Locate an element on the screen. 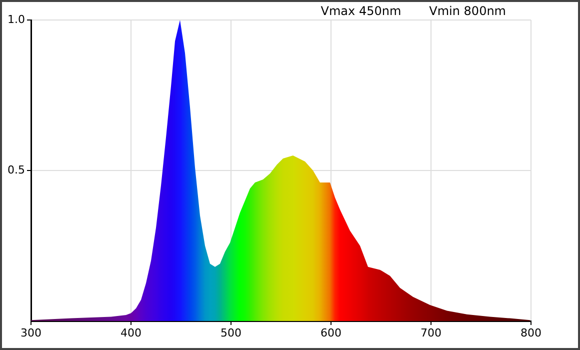 The height and width of the screenshot is (350, 580). text: Vmax 450nm is located at coordinates (361, 11).